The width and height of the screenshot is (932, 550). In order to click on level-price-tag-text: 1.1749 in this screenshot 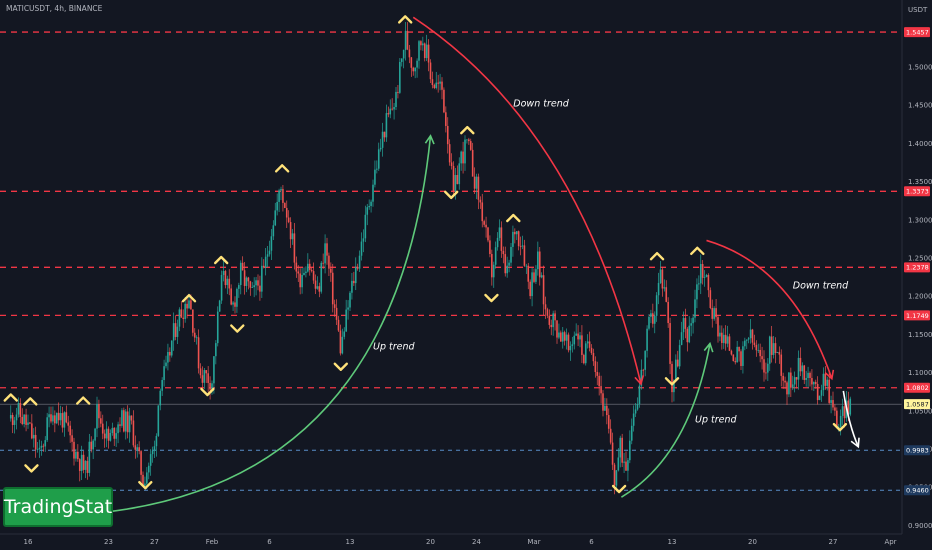, I will do `click(917, 316)`.